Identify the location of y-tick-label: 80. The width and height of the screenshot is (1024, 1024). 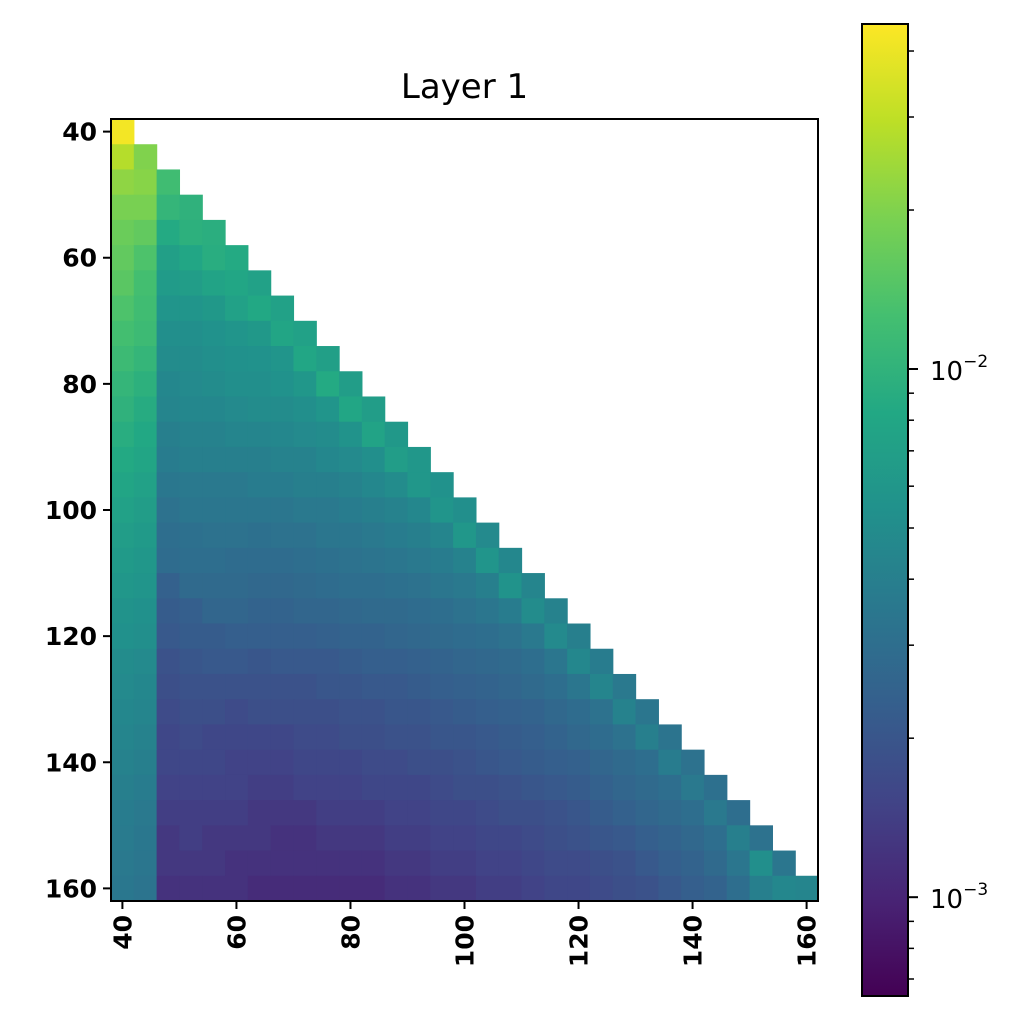
(79, 384).